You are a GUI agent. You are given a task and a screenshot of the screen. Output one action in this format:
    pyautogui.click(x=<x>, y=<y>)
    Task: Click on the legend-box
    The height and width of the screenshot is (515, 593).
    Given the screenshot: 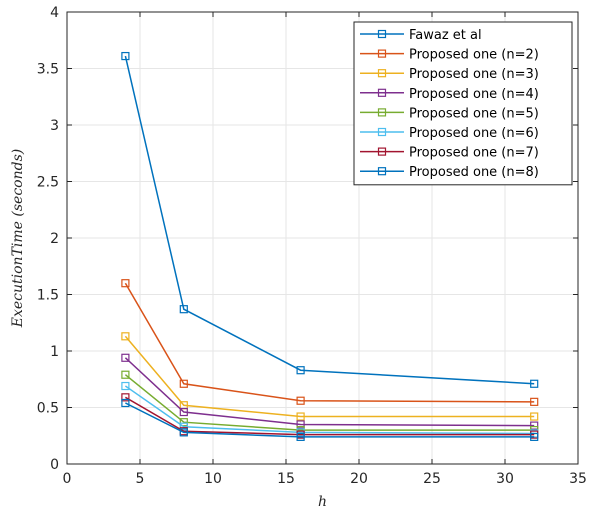 What is the action you would take?
    pyautogui.click(x=463, y=103)
    